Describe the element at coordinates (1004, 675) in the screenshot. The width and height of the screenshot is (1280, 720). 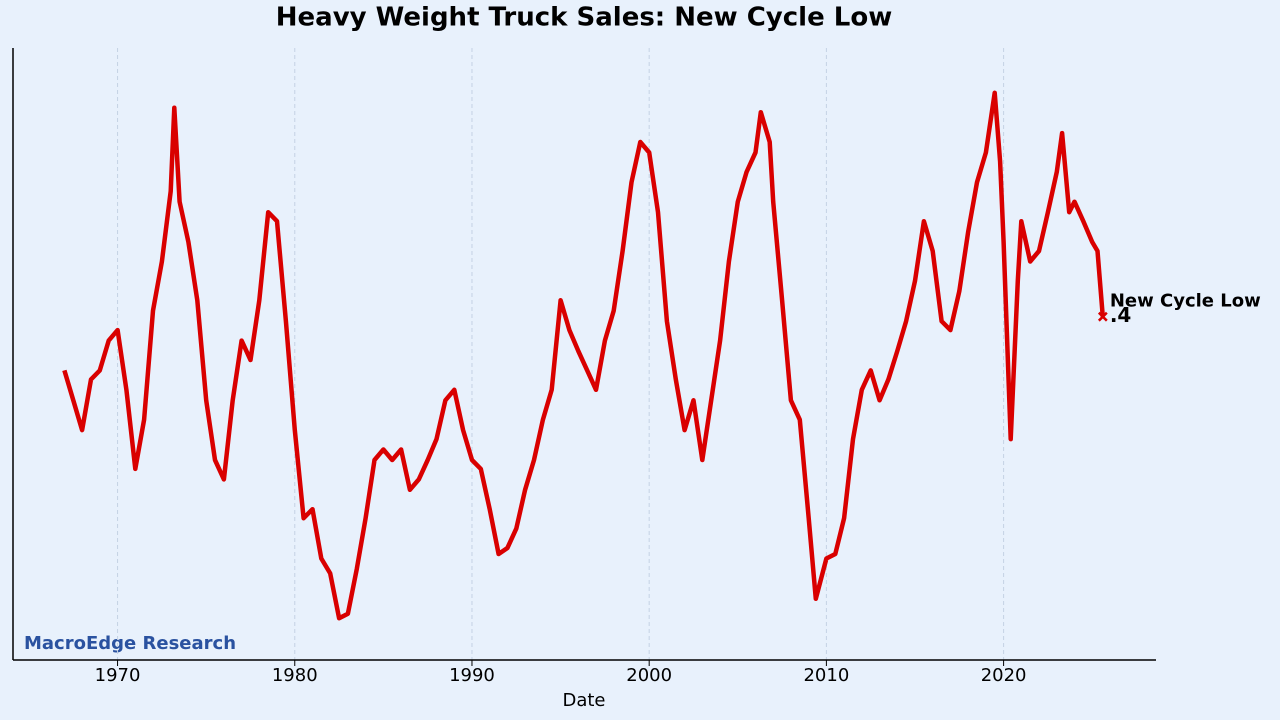
I see `x-tick-label: 2020` at that location.